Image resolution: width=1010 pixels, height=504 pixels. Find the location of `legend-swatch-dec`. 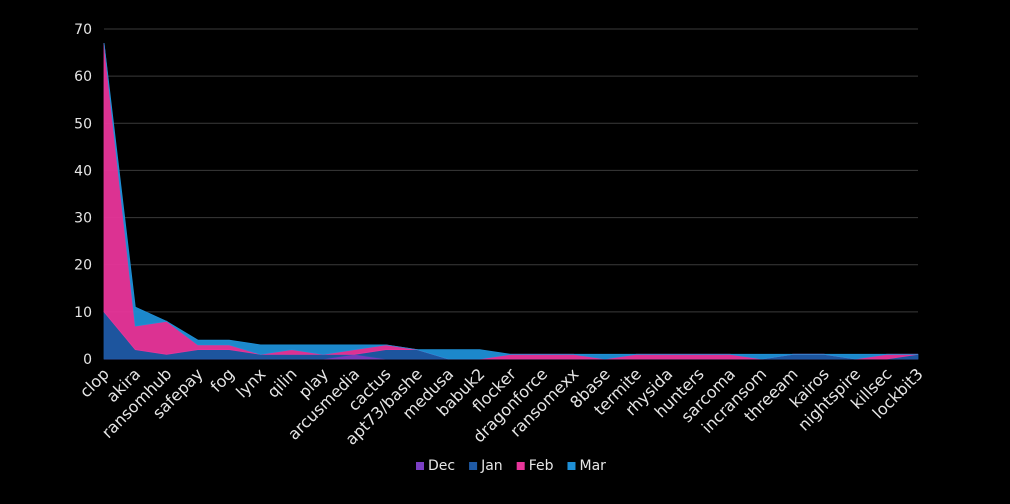

legend-swatch-dec is located at coordinates (420, 466).